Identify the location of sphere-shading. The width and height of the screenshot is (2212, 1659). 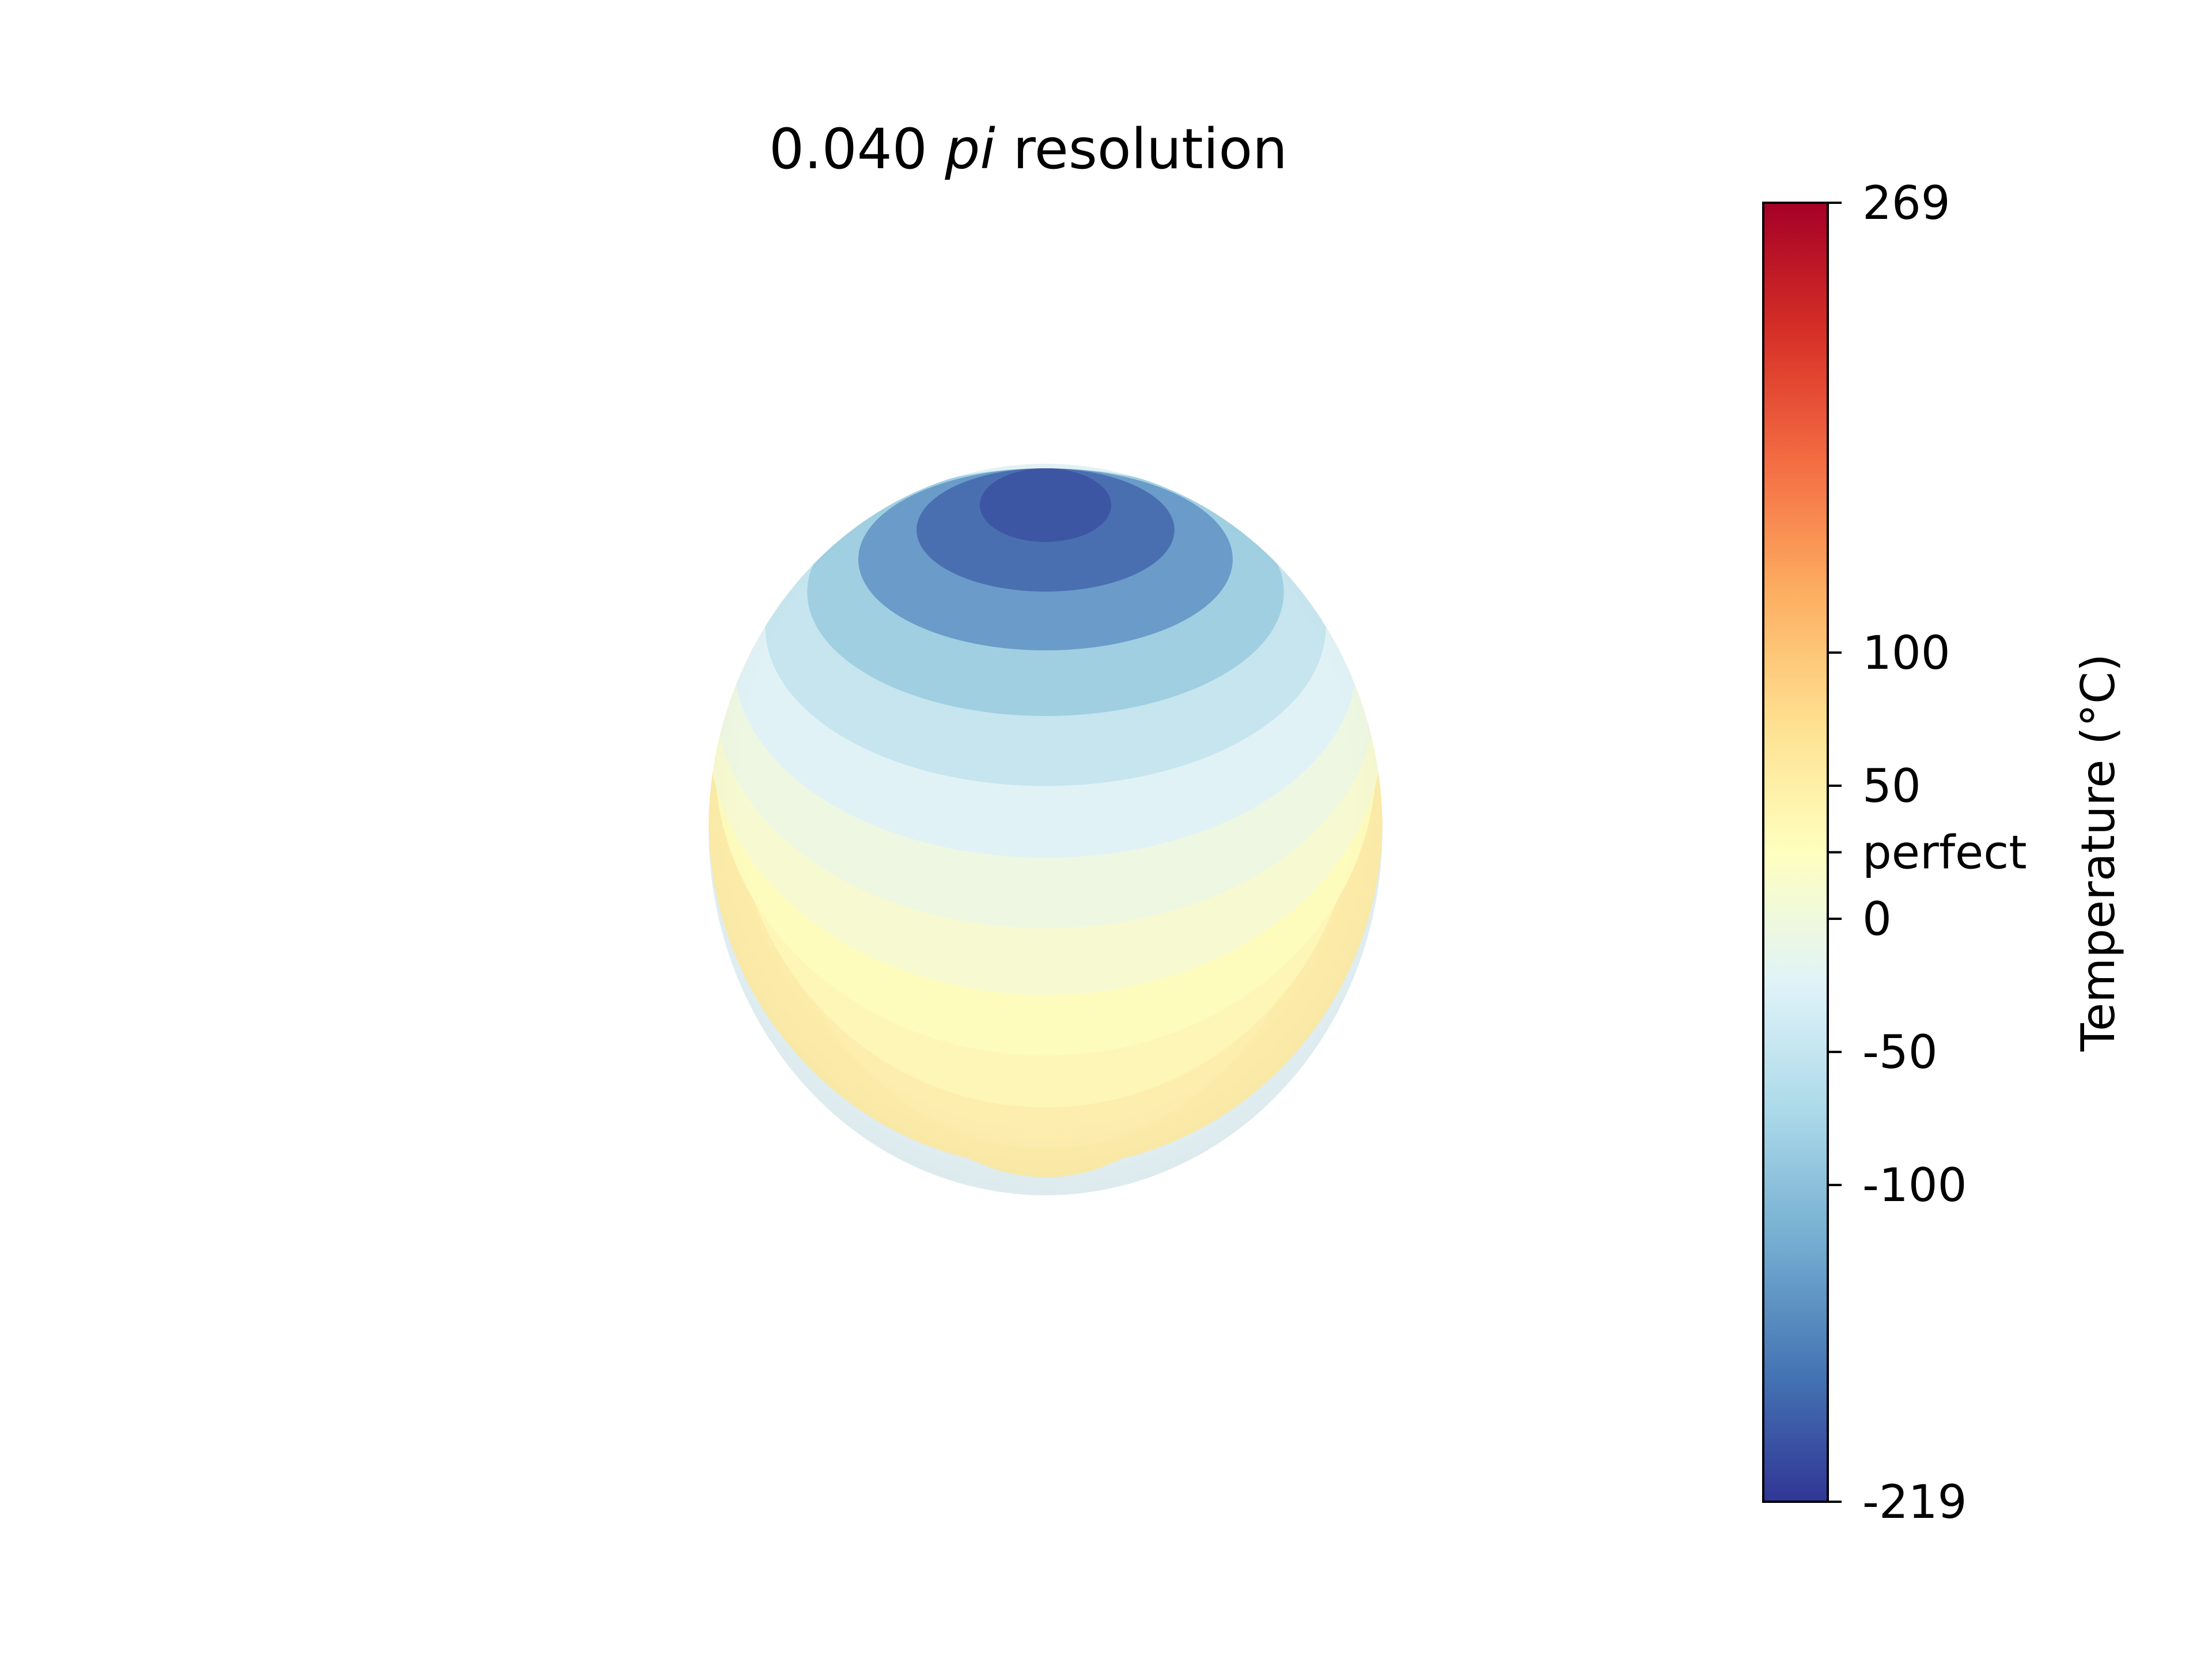
(1045, 829).